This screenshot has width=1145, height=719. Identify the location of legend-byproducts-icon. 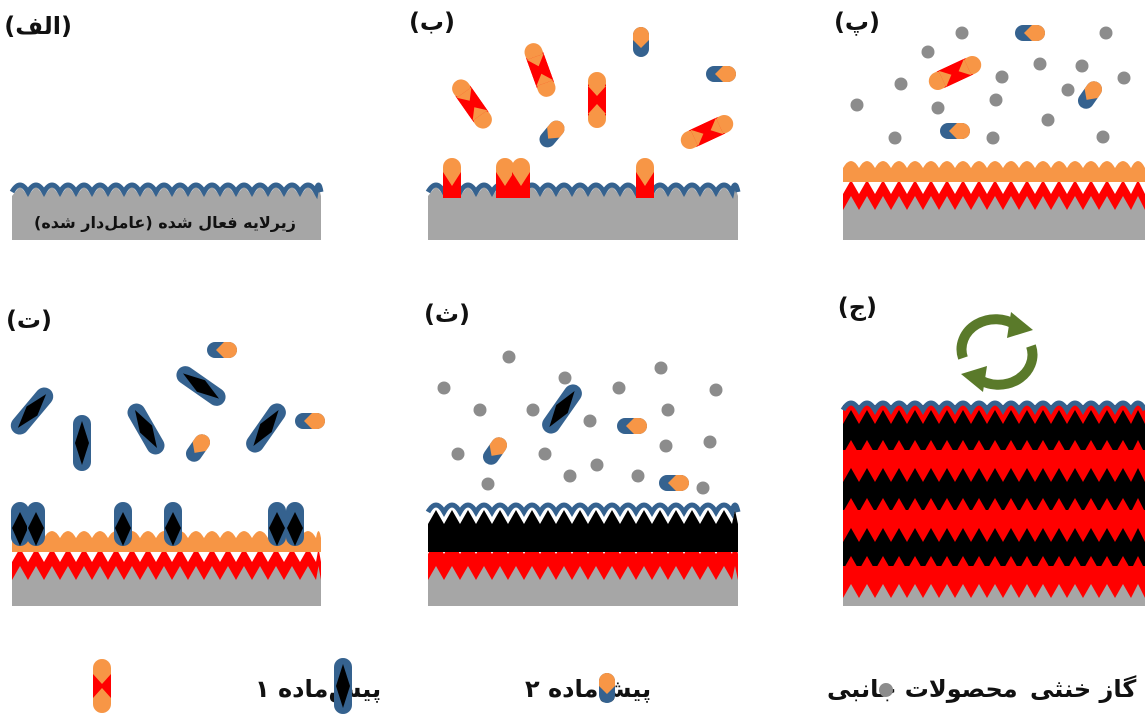
(607, 688).